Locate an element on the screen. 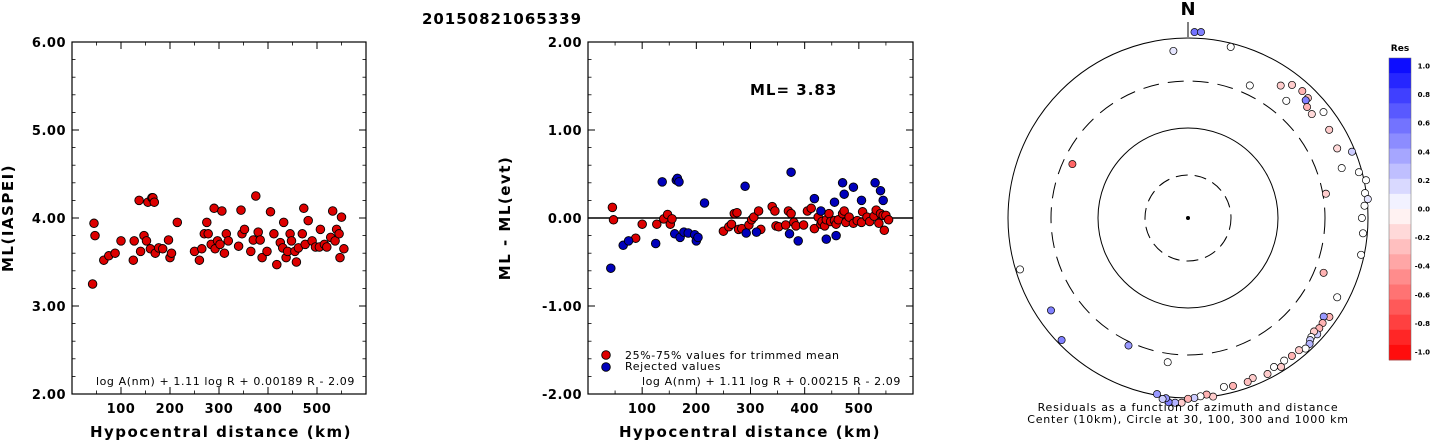 This screenshot has width=1437, height=441. legend-trimmed-label: 25%-75% values for trimmed mean is located at coordinates (732, 355).